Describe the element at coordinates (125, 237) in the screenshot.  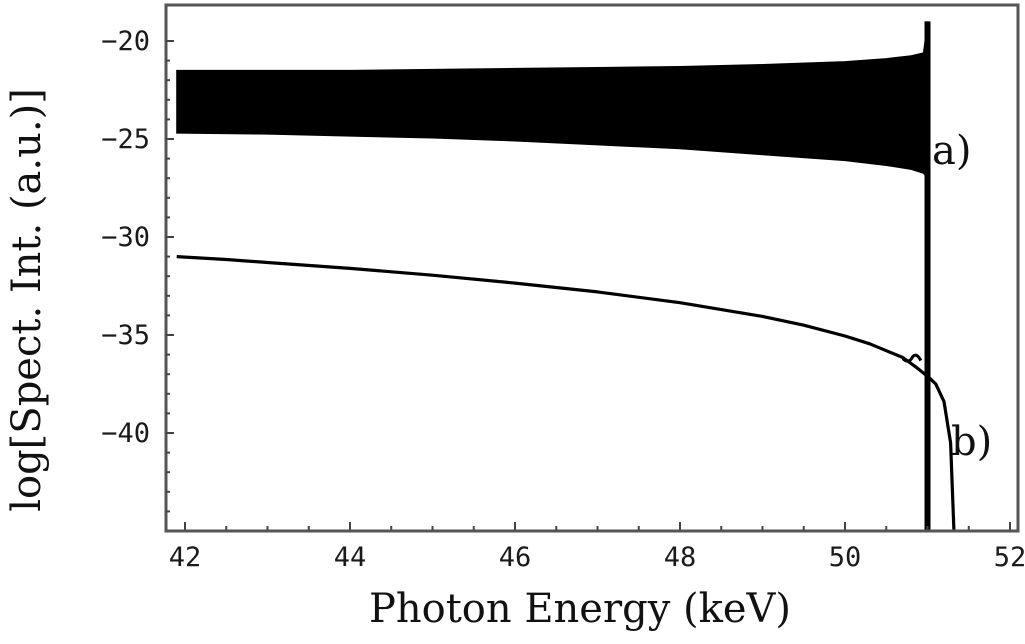
I see `y-tick-label: −30` at that location.